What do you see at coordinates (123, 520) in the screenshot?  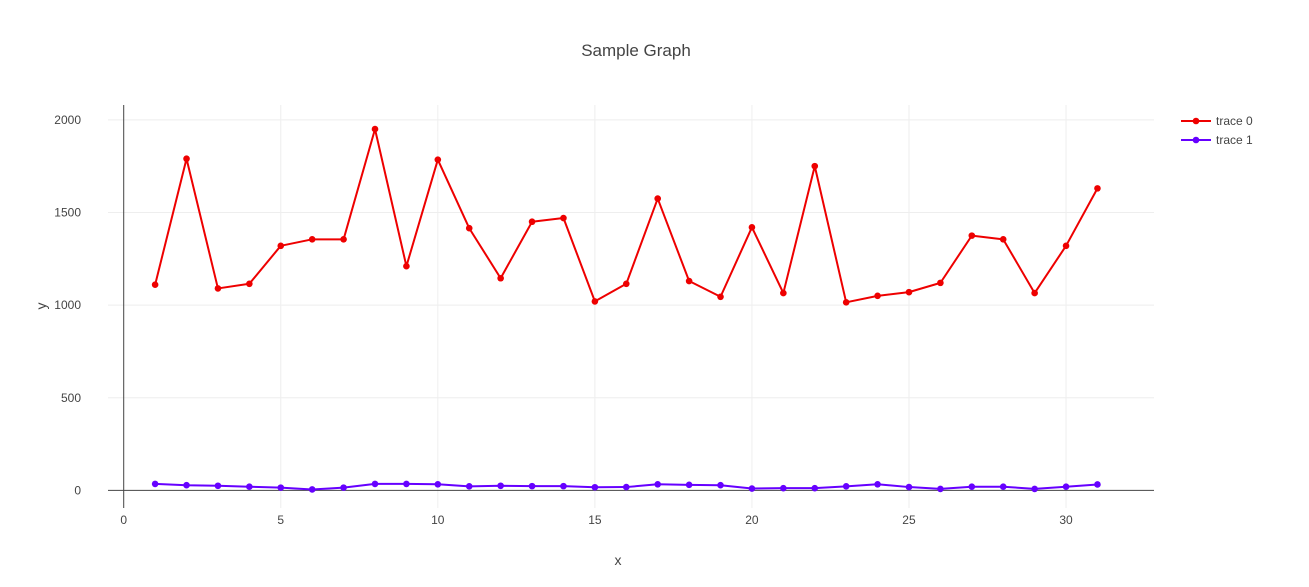 I see `x-tick-label: 0` at bounding box center [123, 520].